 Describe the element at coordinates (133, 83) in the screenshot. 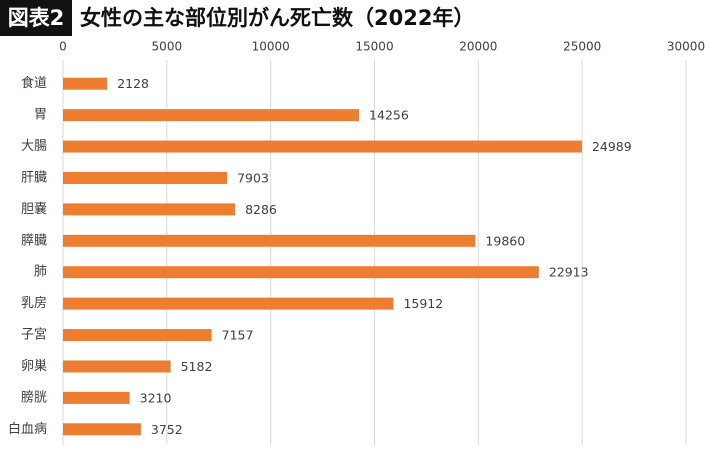

I see `data-label: 2128` at that location.